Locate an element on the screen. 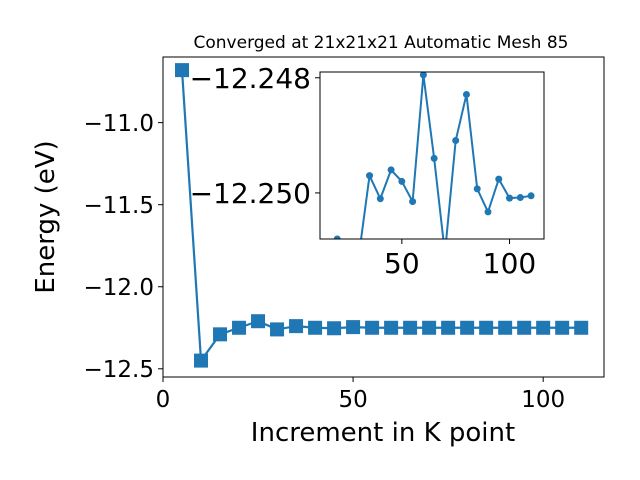  main-x-tick-label: 0 is located at coordinates (163, 400).